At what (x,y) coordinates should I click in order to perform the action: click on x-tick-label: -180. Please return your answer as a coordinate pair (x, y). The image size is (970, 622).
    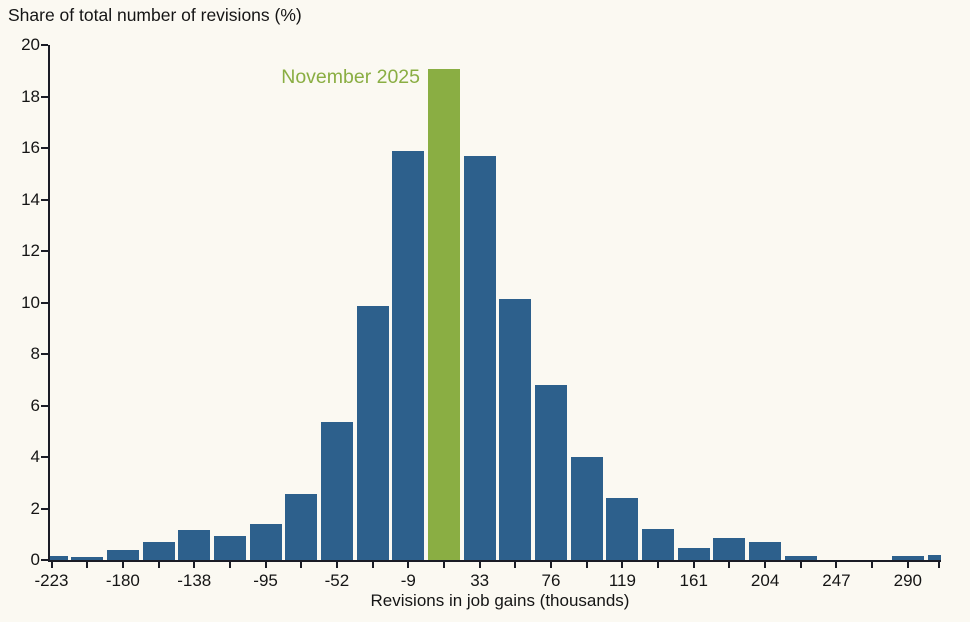
    Looking at the image, I should click on (122, 580).